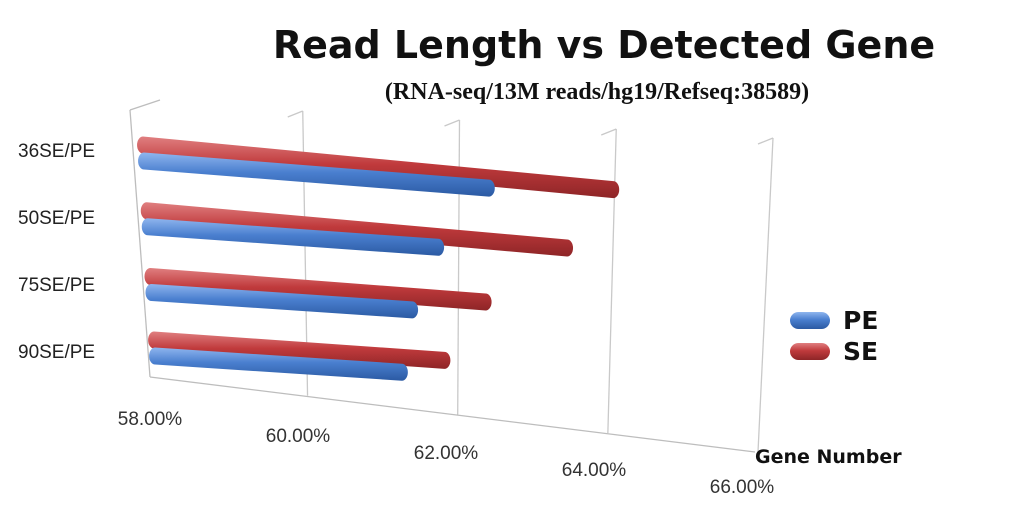 This screenshot has width=1024, height=525. What do you see at coordinates (810, 320) in the screenshot?
I see `legend-swatch-pe` at bounding box center [810, 320].